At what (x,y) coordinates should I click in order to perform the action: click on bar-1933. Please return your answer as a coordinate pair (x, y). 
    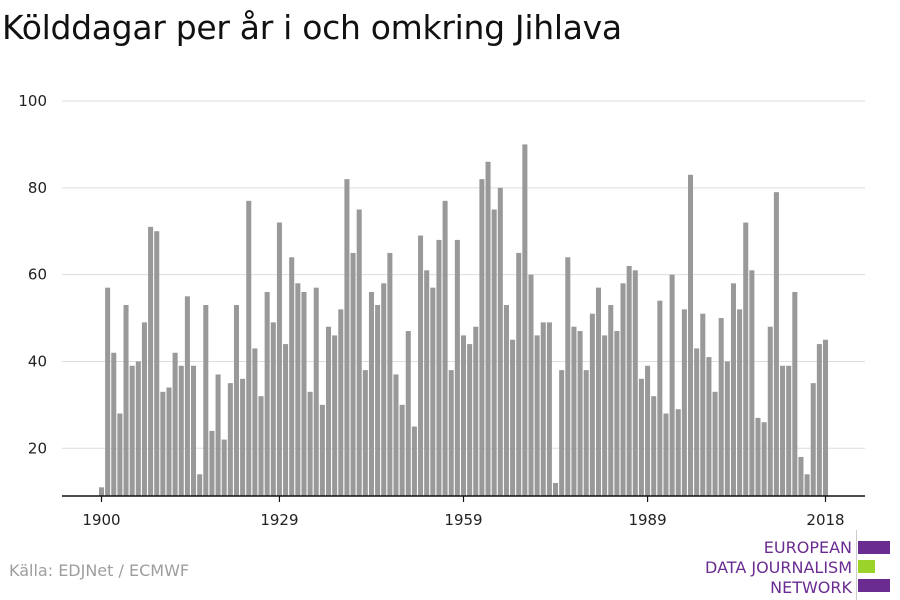
    Looking at the image, I should click on (304, 393).